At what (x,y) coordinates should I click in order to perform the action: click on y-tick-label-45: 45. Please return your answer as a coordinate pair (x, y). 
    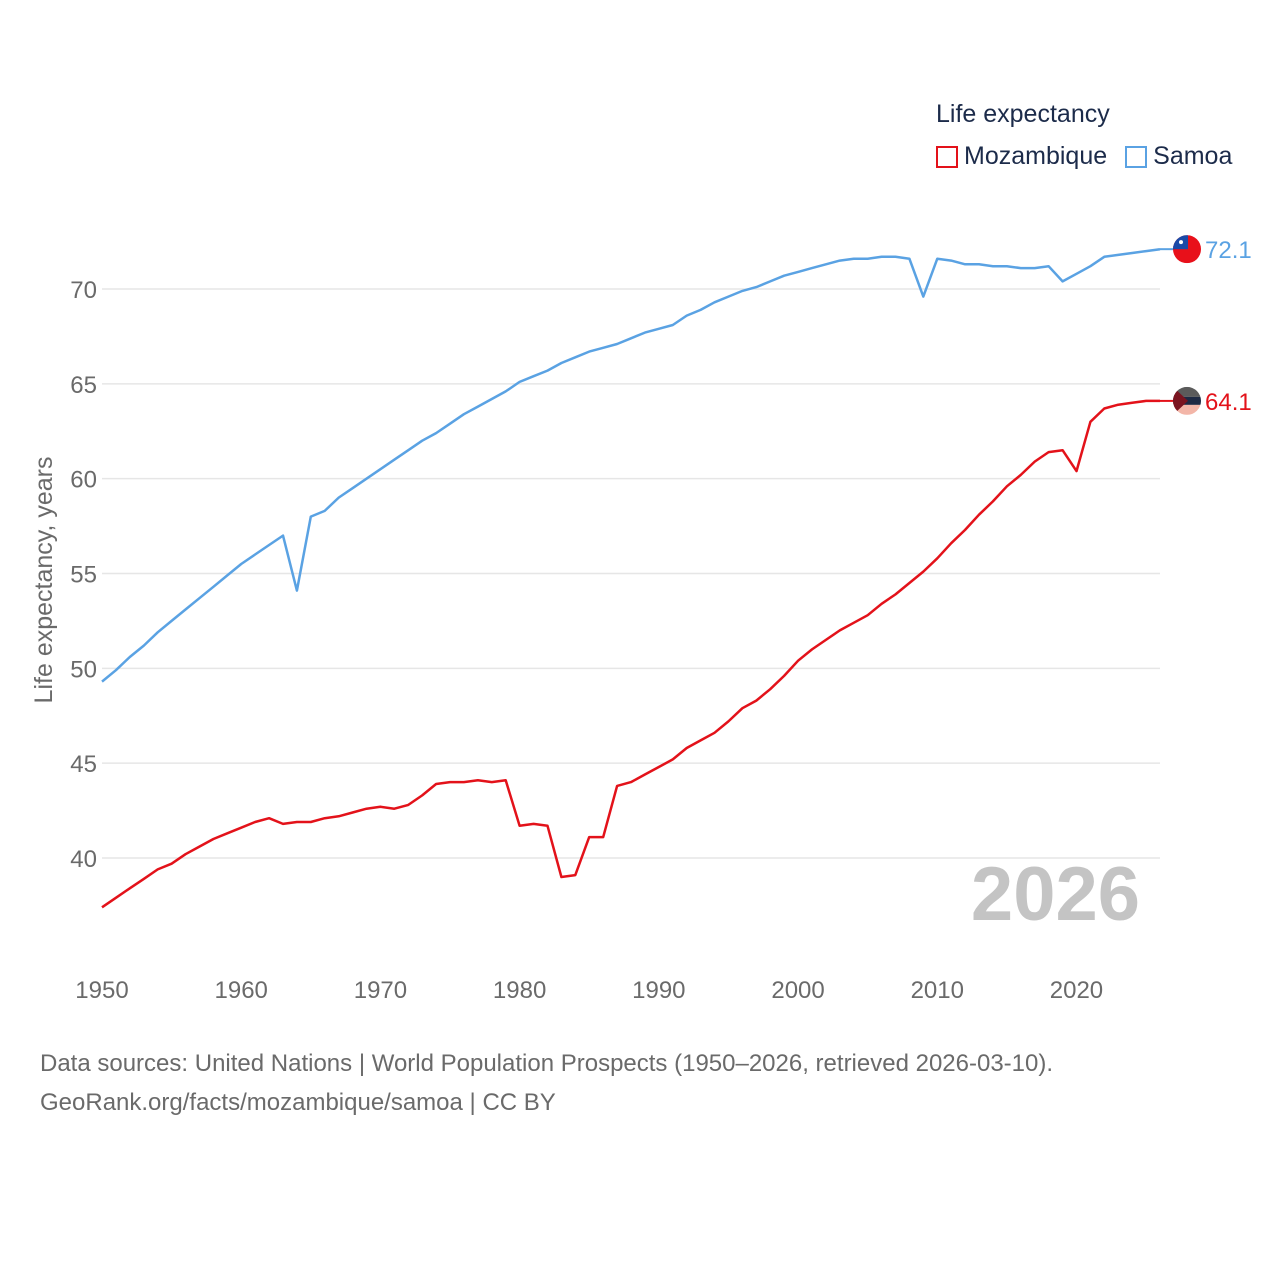
    Looking at the image, I should click on (83, 764).